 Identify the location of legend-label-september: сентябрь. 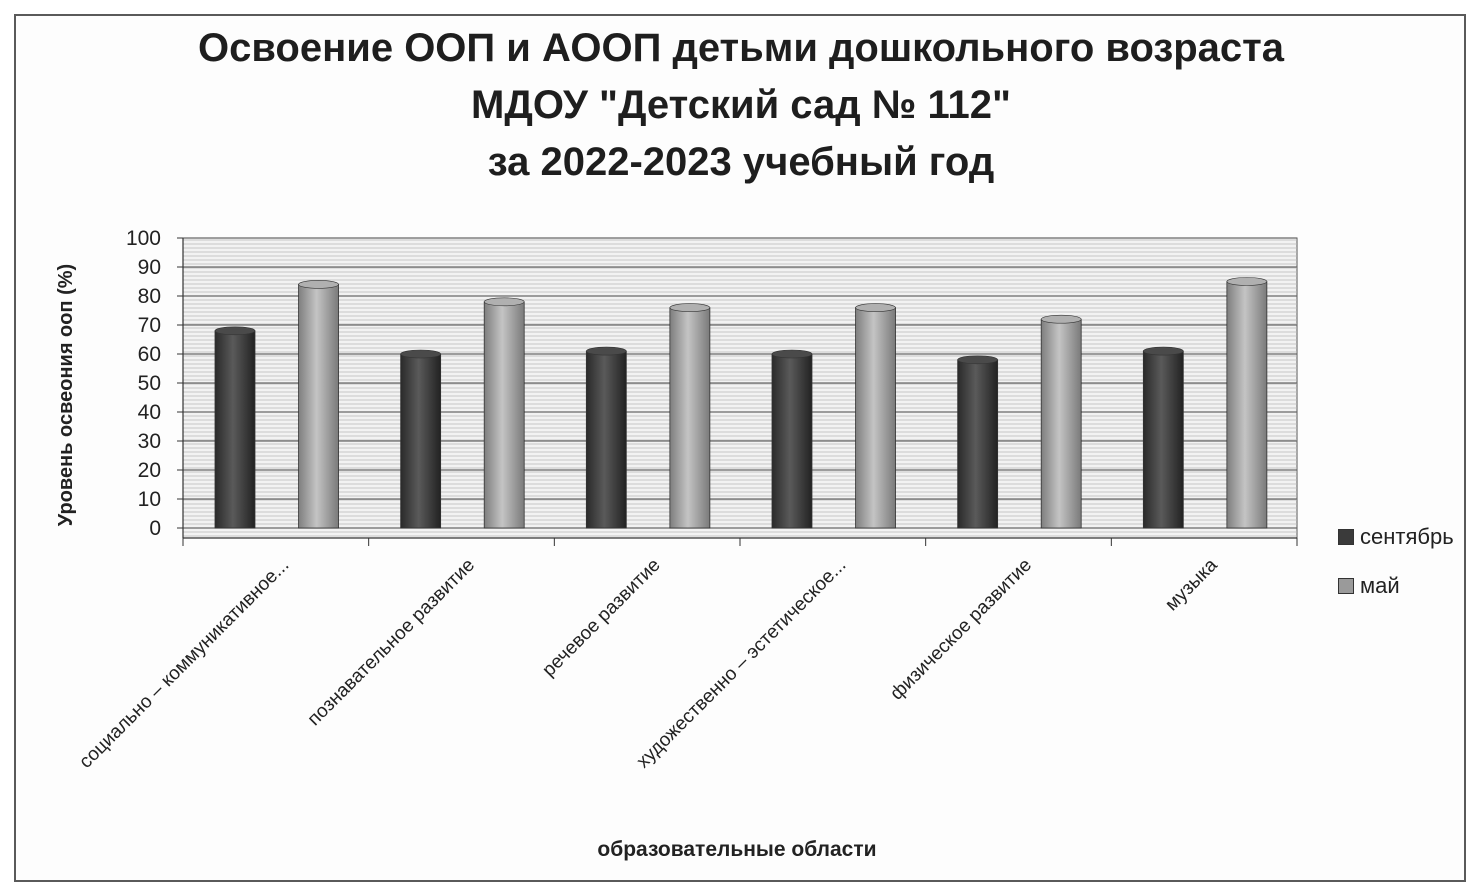
(1407, 536).